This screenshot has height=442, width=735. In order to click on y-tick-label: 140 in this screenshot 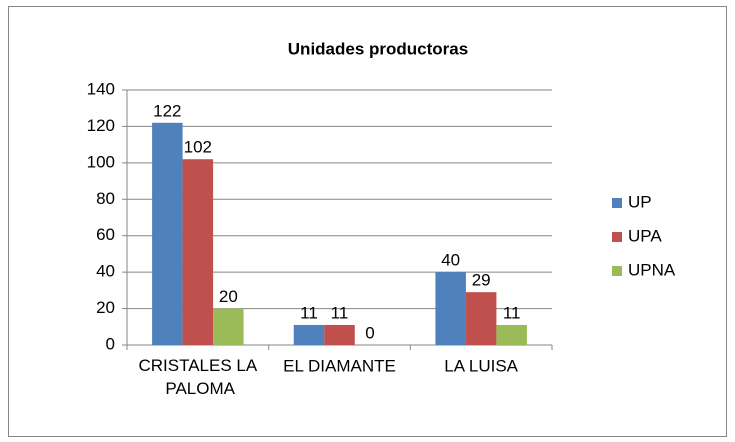, I will do `click(101, 88)`.